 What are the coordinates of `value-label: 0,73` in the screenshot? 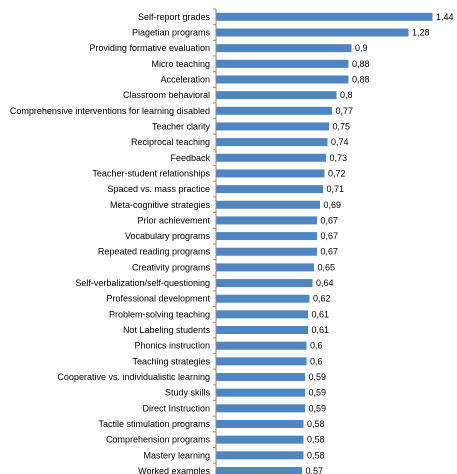 It's located at (339, 158).